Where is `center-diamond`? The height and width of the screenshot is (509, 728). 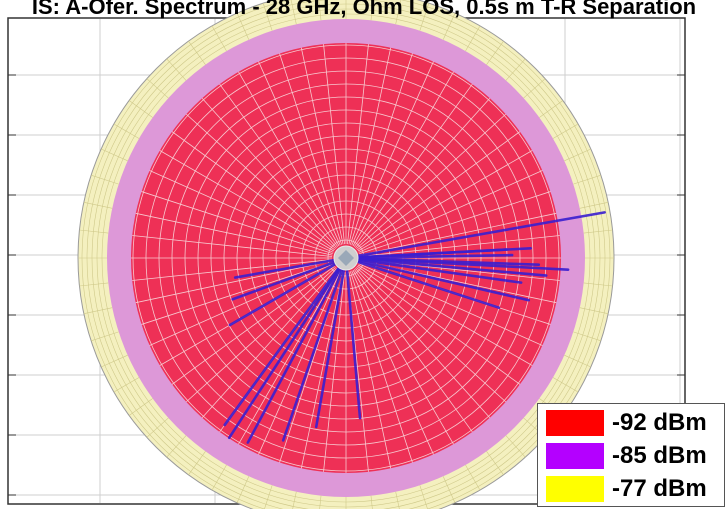
center-diamond is located at coordinates (346, 258).